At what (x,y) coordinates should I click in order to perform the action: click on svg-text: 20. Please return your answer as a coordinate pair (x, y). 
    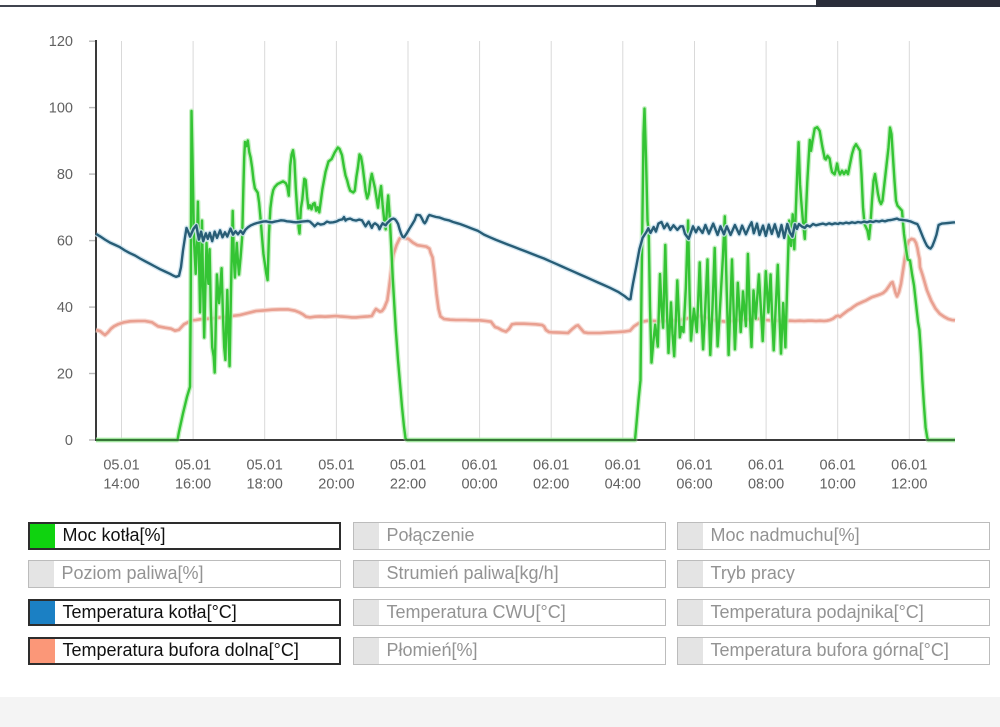
    Looking at the image, I should click on (65, 375).